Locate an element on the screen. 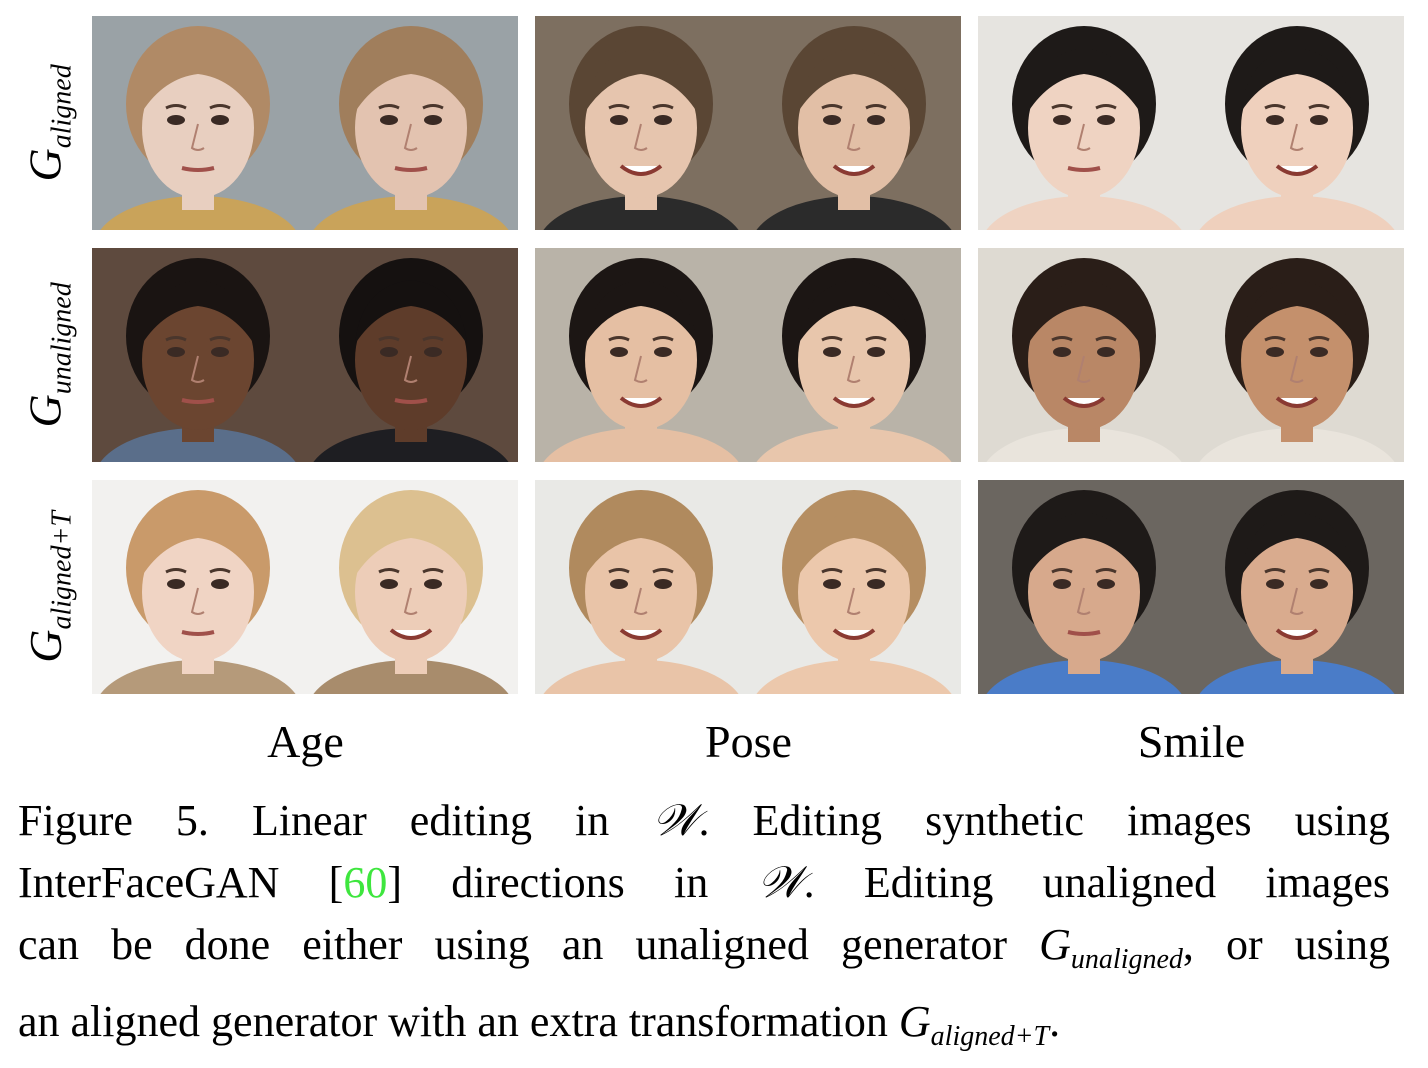 The height and width of the screenshot is (1068, 1428). row-label-aligned-t: Galigned+T is located at coordinates (49, 587).